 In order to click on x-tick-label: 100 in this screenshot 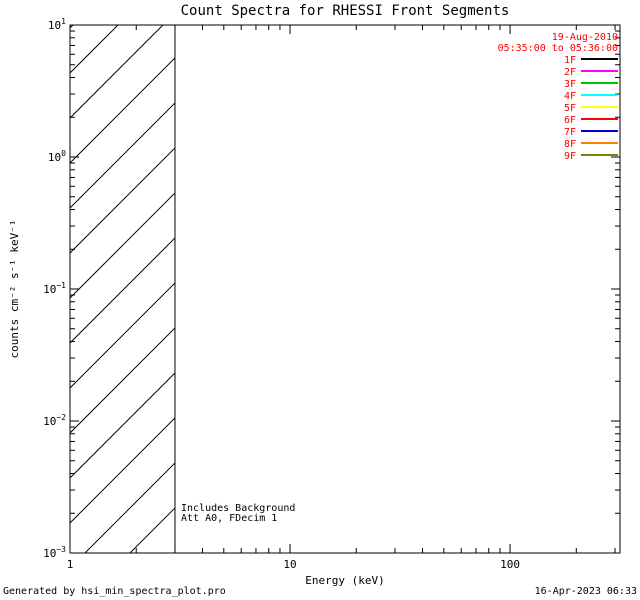, I will do `click(510, 564)`.